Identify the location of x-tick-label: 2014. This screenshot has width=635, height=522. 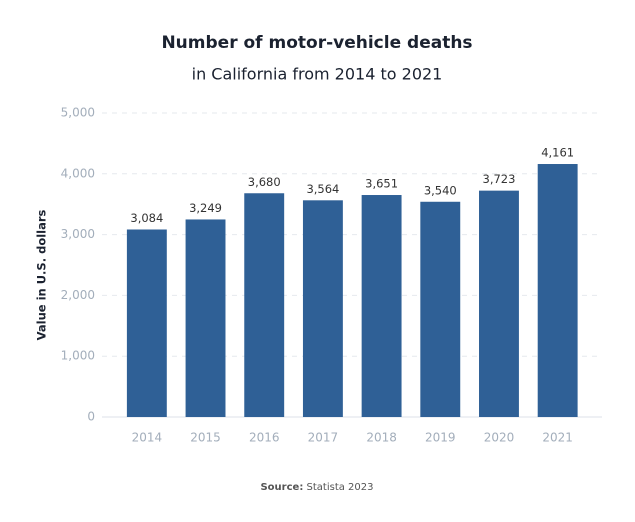
(147, 438).